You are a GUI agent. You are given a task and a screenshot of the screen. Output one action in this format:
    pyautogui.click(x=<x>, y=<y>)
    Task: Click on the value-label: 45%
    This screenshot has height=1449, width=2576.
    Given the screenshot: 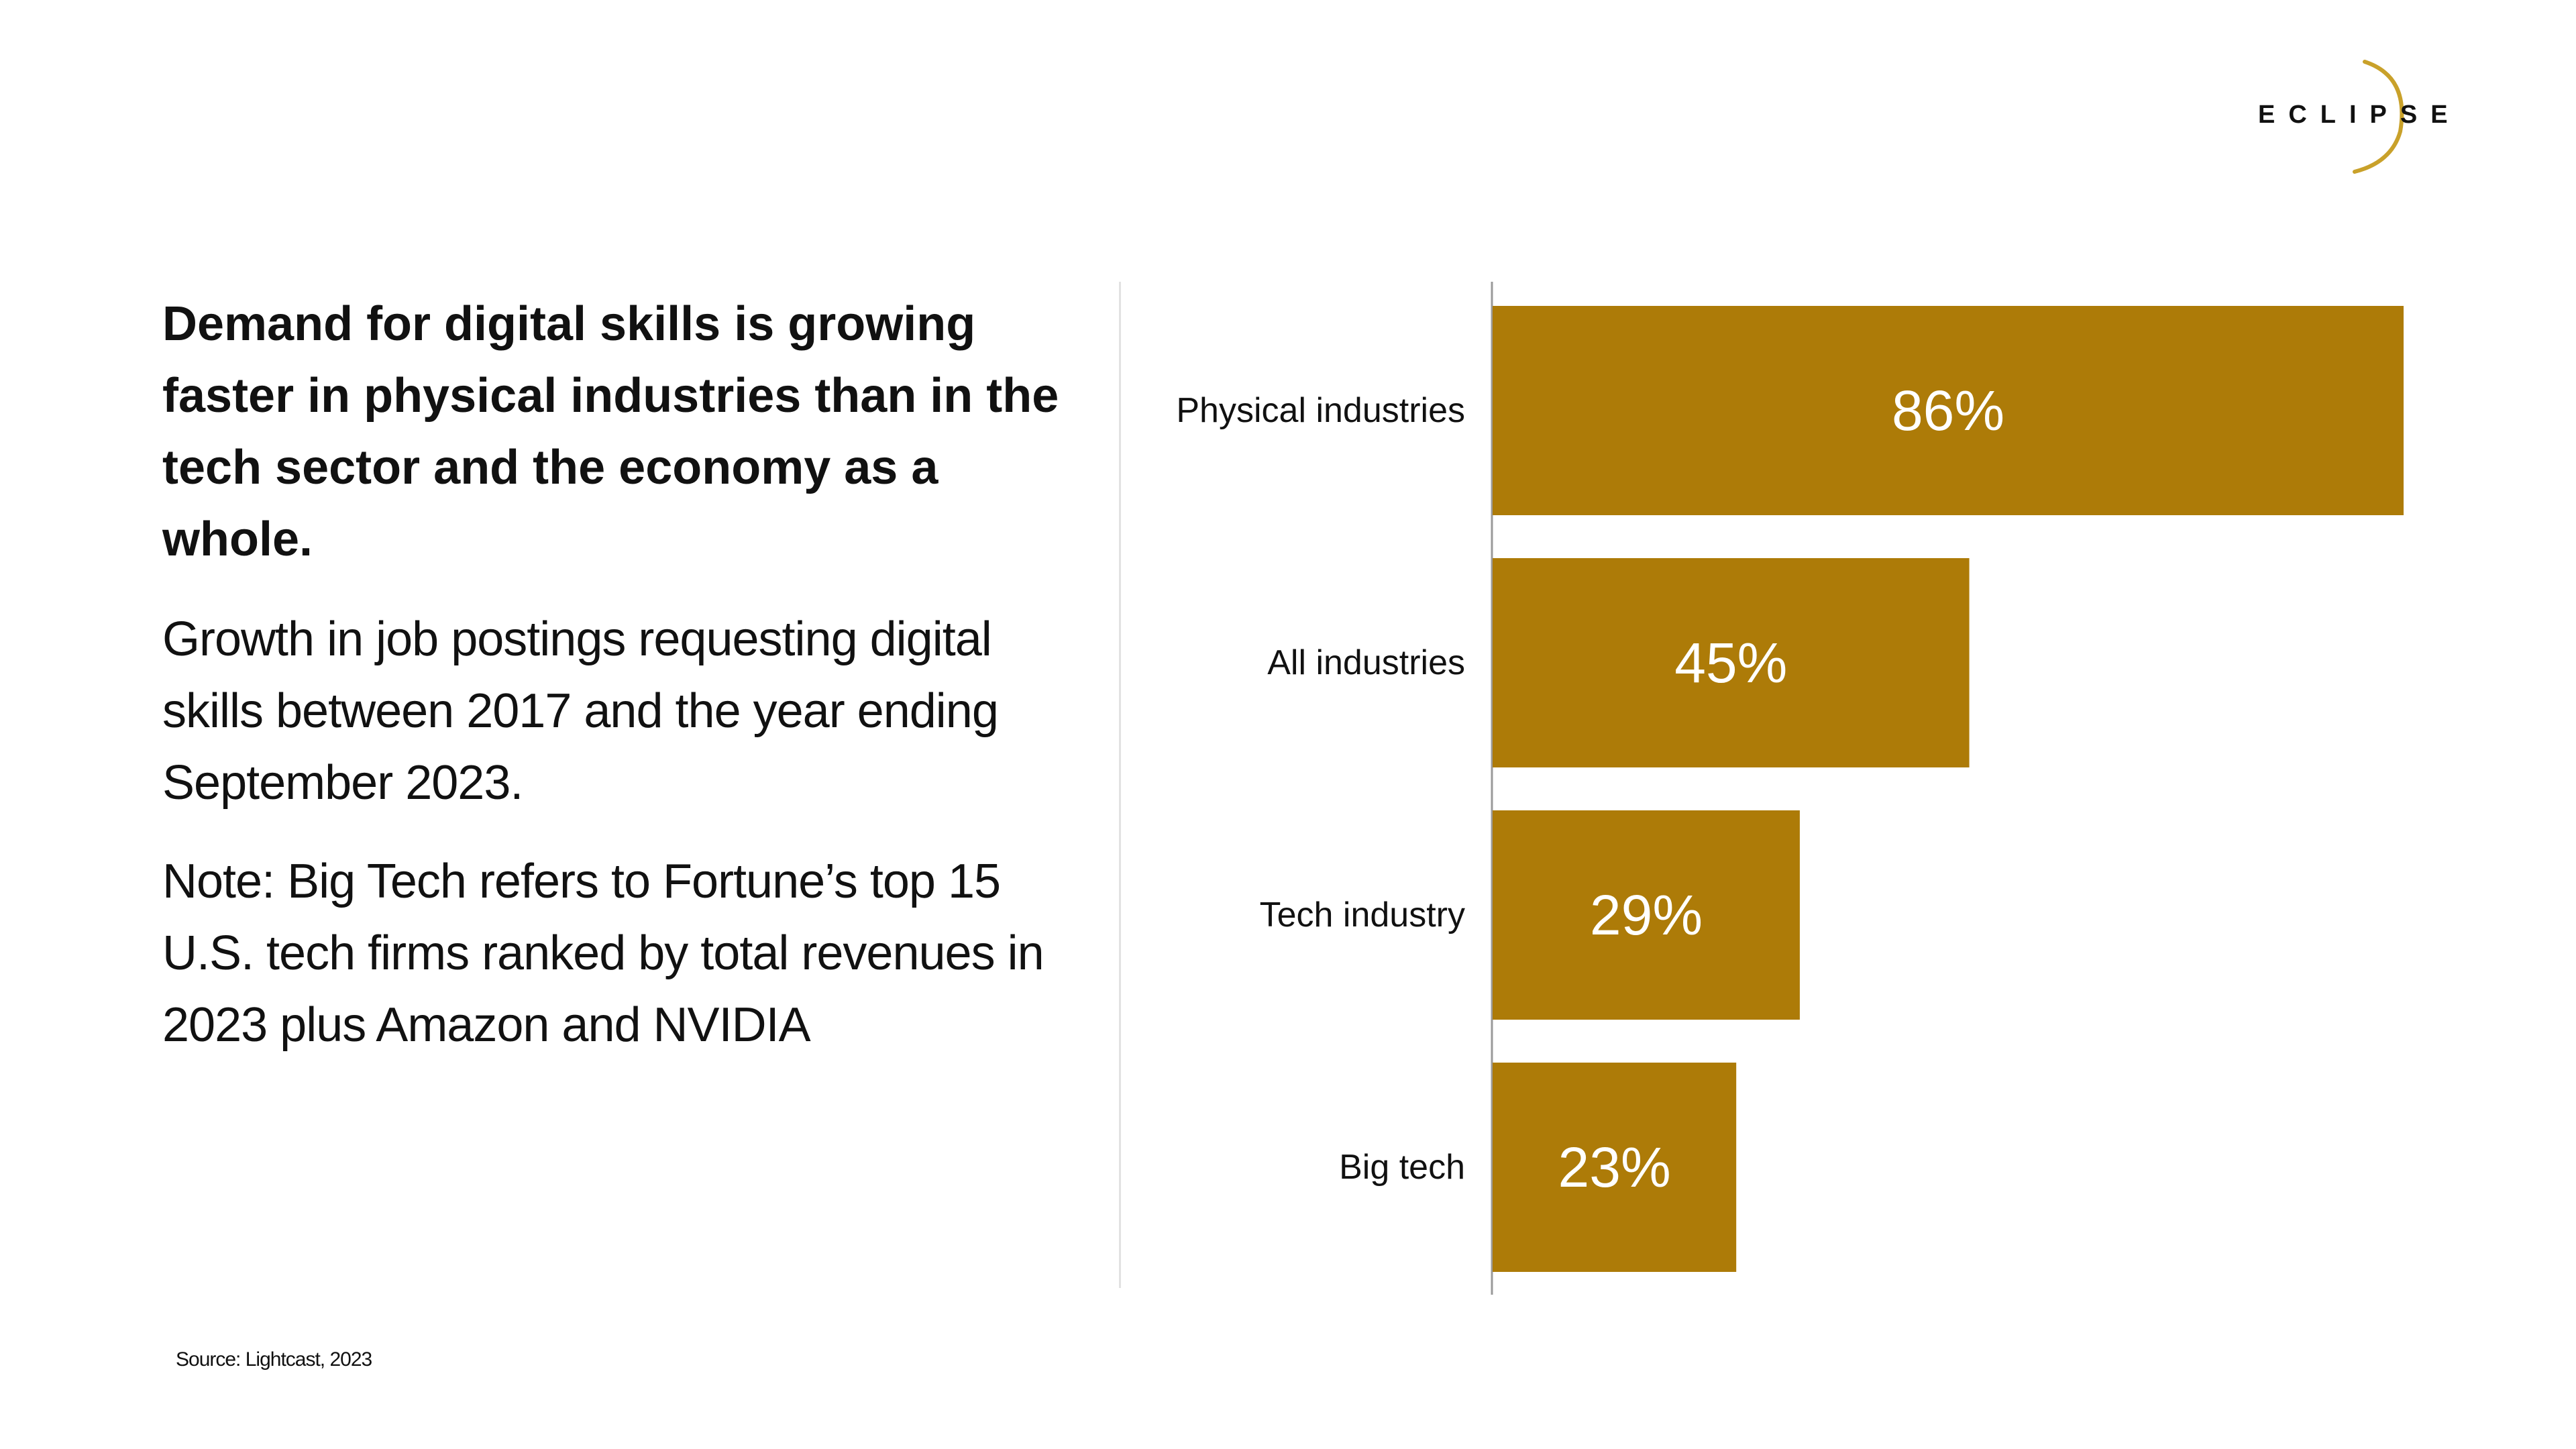 What is the action you would take?
    pyautogui.click(x=1730, y=662)
    